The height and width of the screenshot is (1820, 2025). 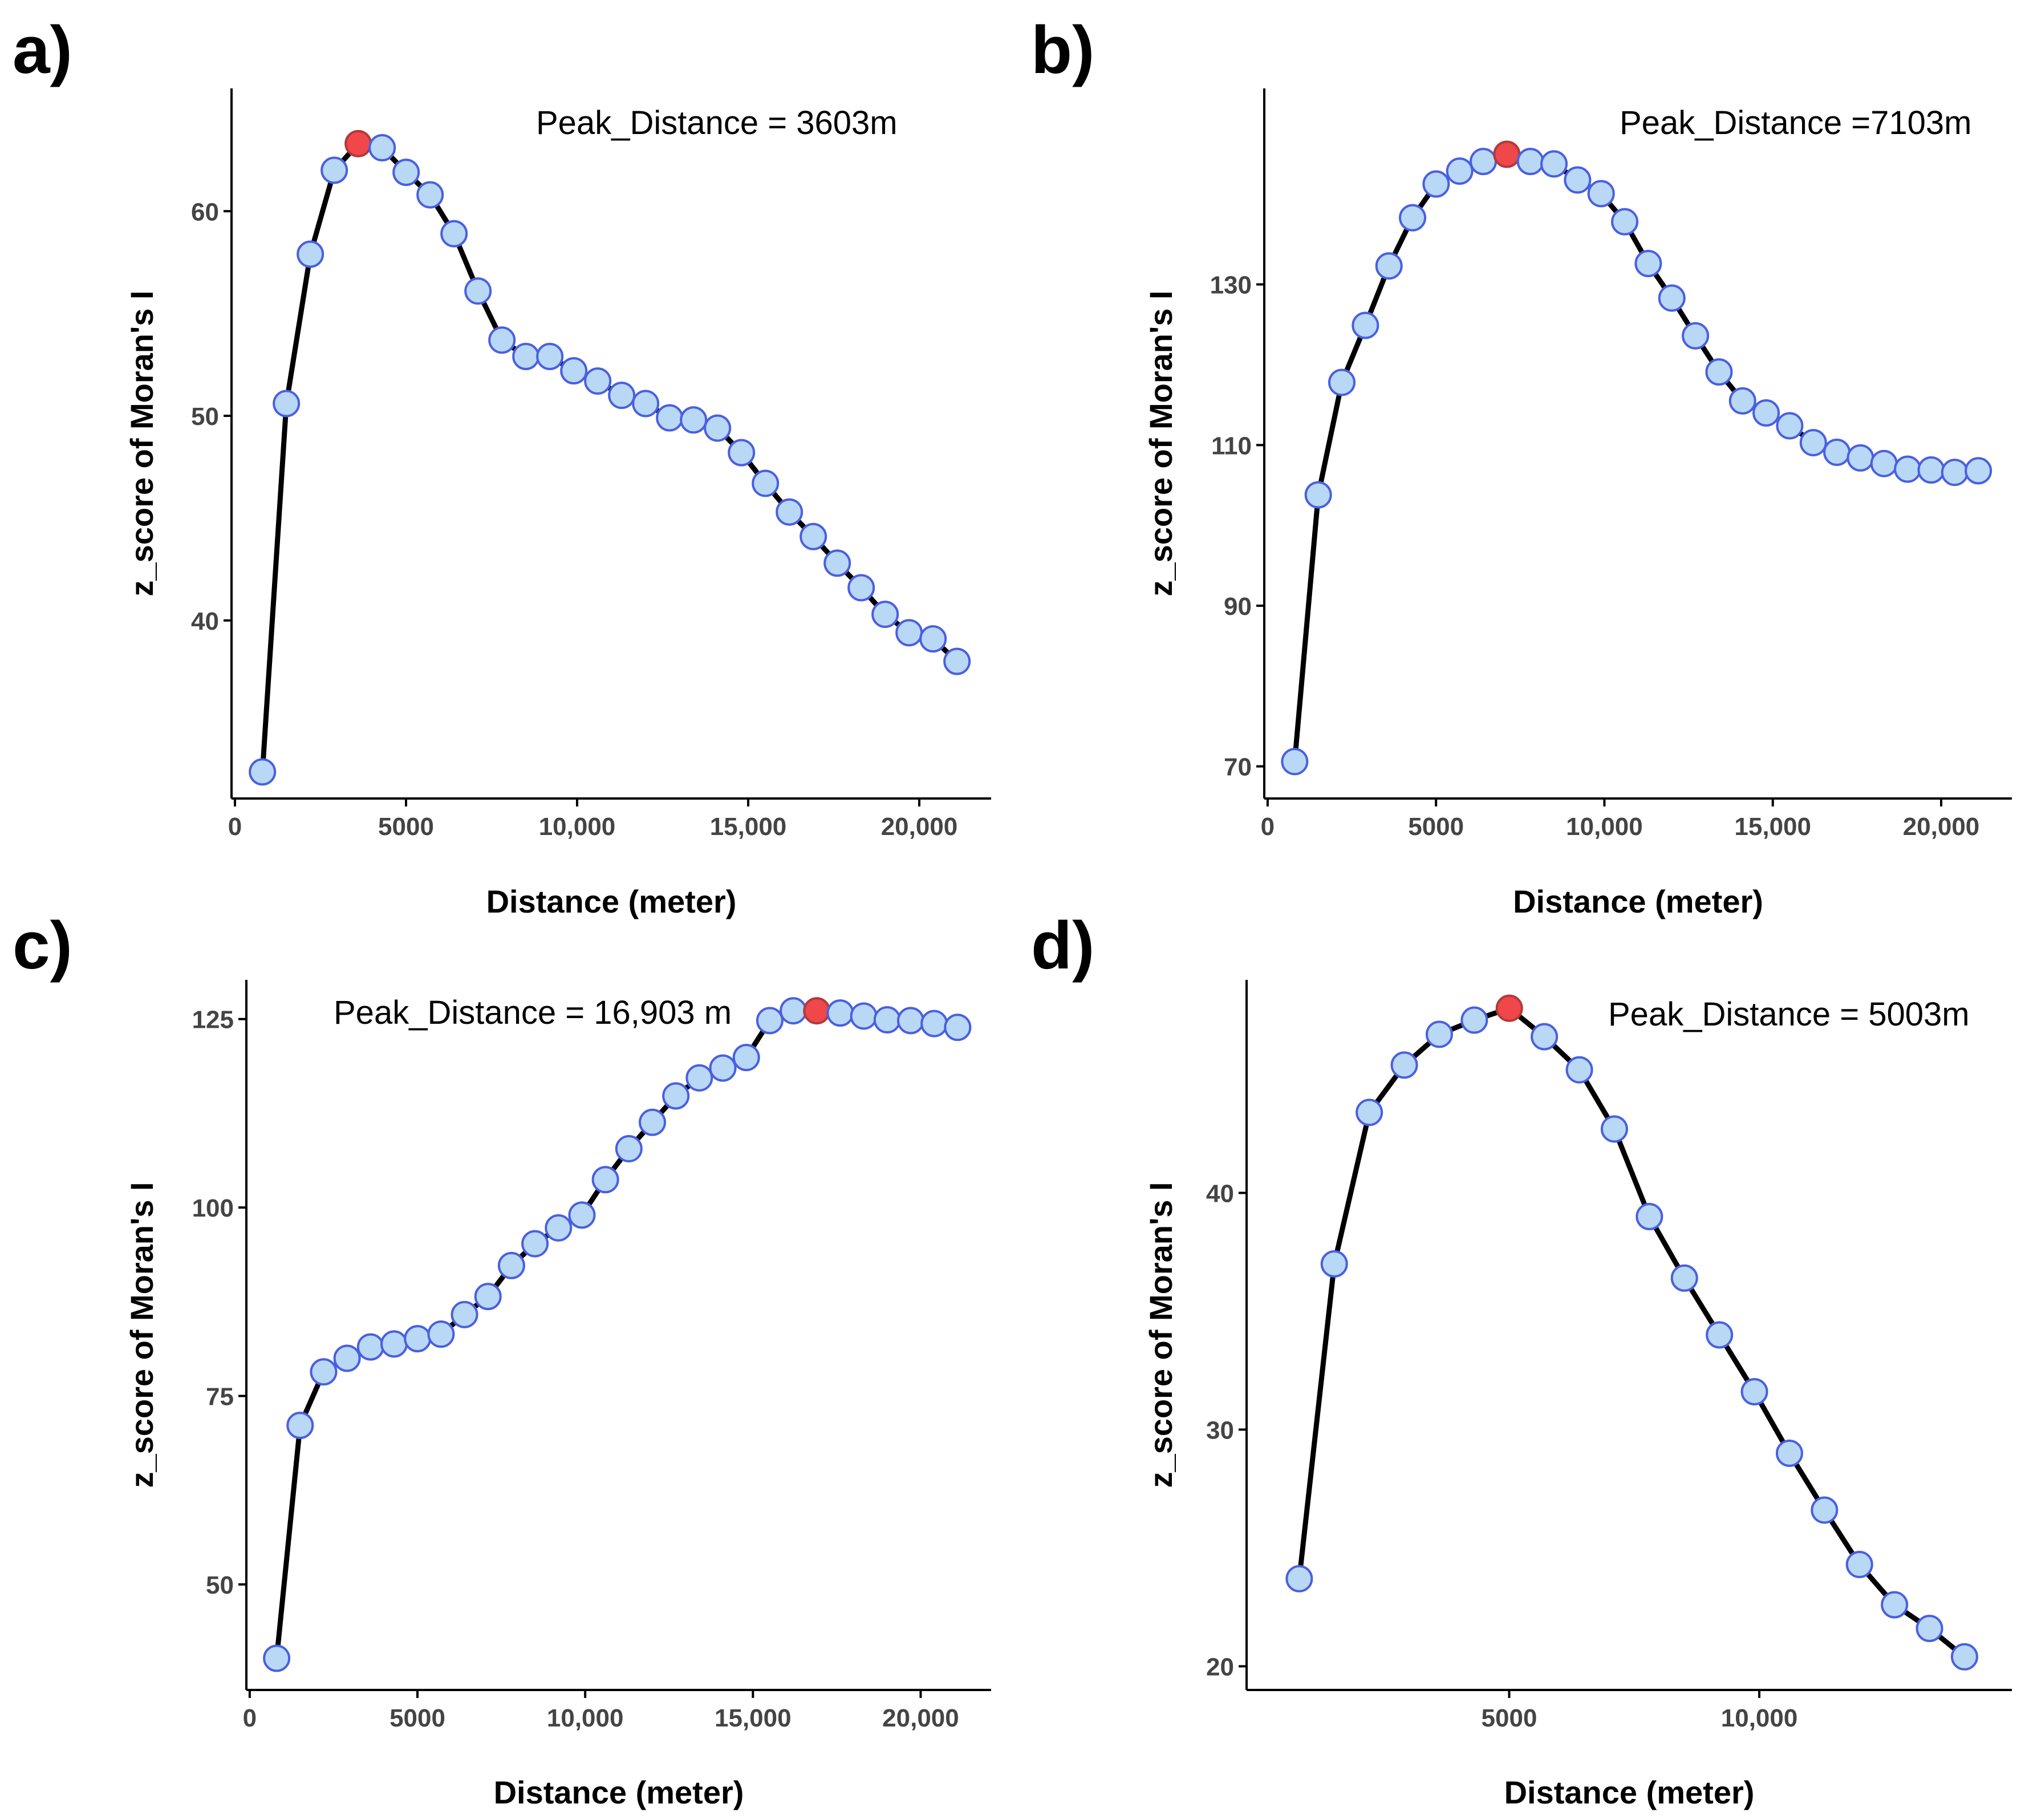 I want to click on x-tick-label: 15,000, so click(x=1772, y=827).